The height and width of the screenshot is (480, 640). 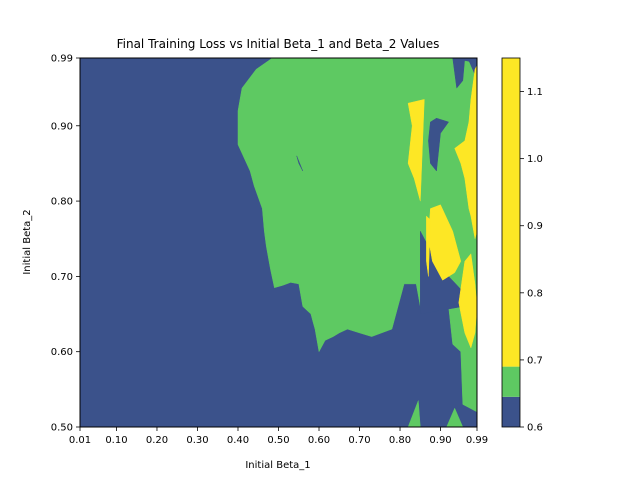 What do you see at coordinates (80, 440) in the screenshot?
I see `x-tick-label: 0.01` at bounding box center [80, 440].